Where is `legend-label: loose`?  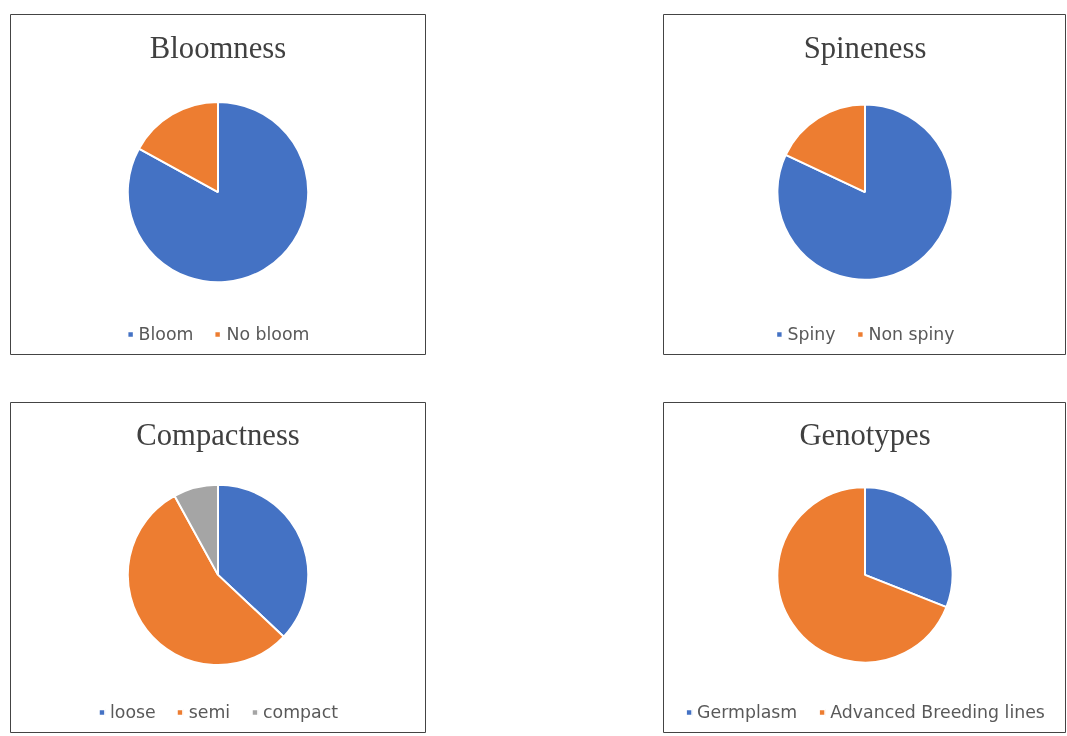
legend-label: loose is located at coordinates (132, 712).